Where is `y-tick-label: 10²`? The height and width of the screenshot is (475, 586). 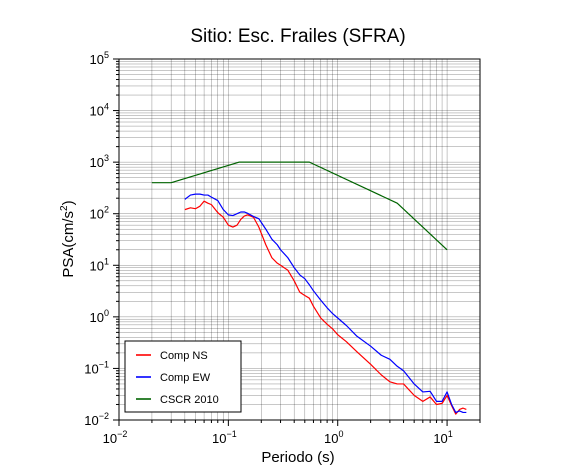 y-tick-label: 10² is located at coordinates (99, 213).